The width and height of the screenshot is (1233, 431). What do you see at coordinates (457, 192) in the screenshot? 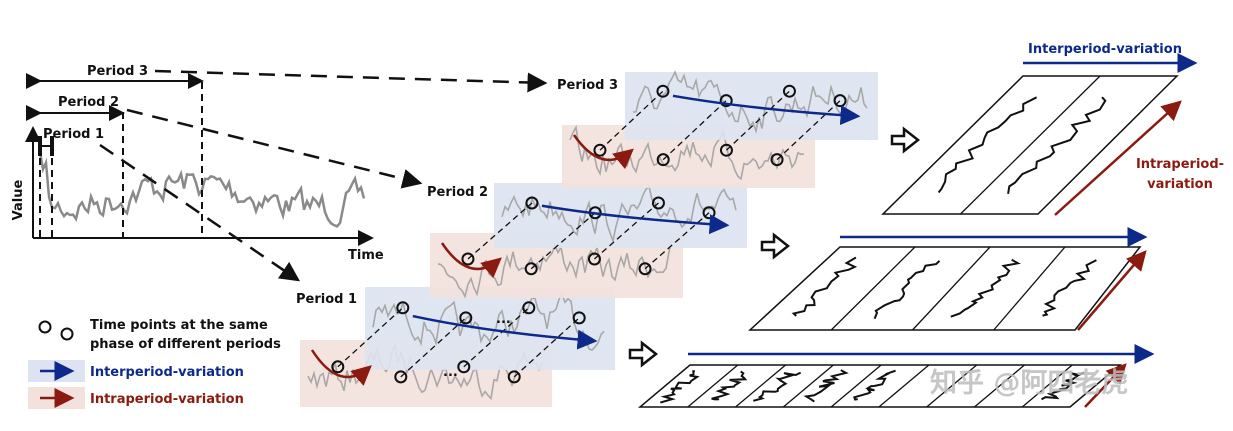
I see `stack-period-2-label: Period 2` at bounding box center [457, 192].